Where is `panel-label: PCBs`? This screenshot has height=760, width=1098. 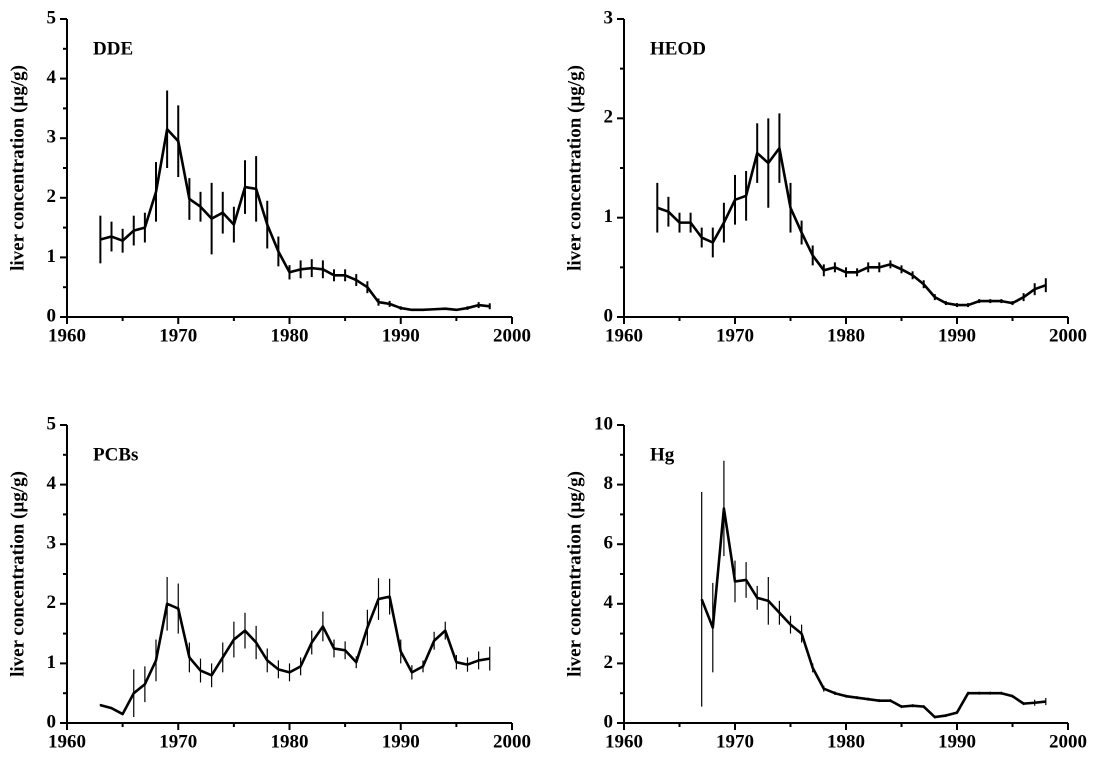 panel-label: PCBs is located at coordinates (115, 454).